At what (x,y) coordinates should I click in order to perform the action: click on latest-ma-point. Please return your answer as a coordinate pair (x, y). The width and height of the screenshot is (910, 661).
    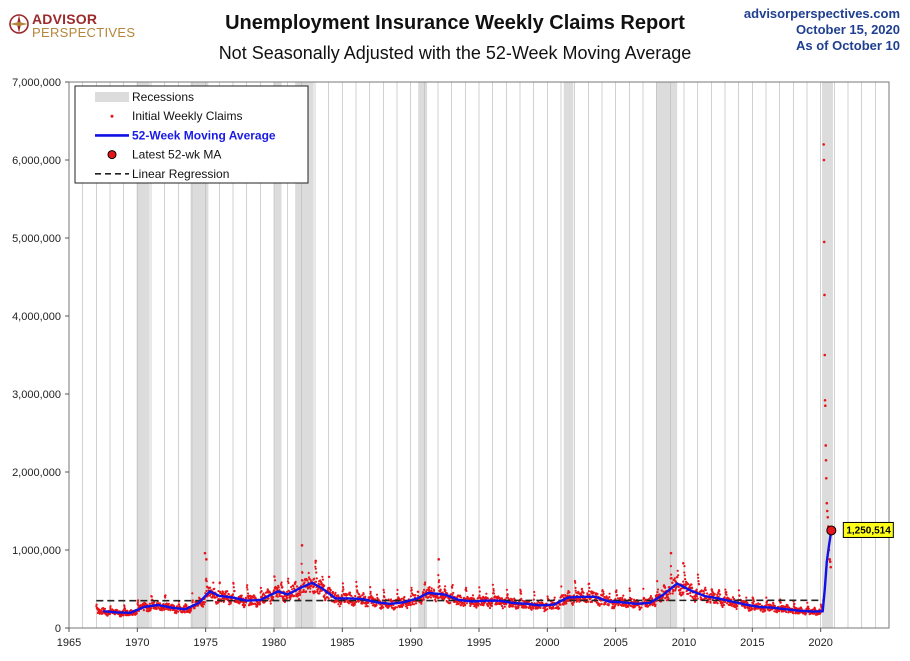
    Looking at the image, I should click on (831, 530).